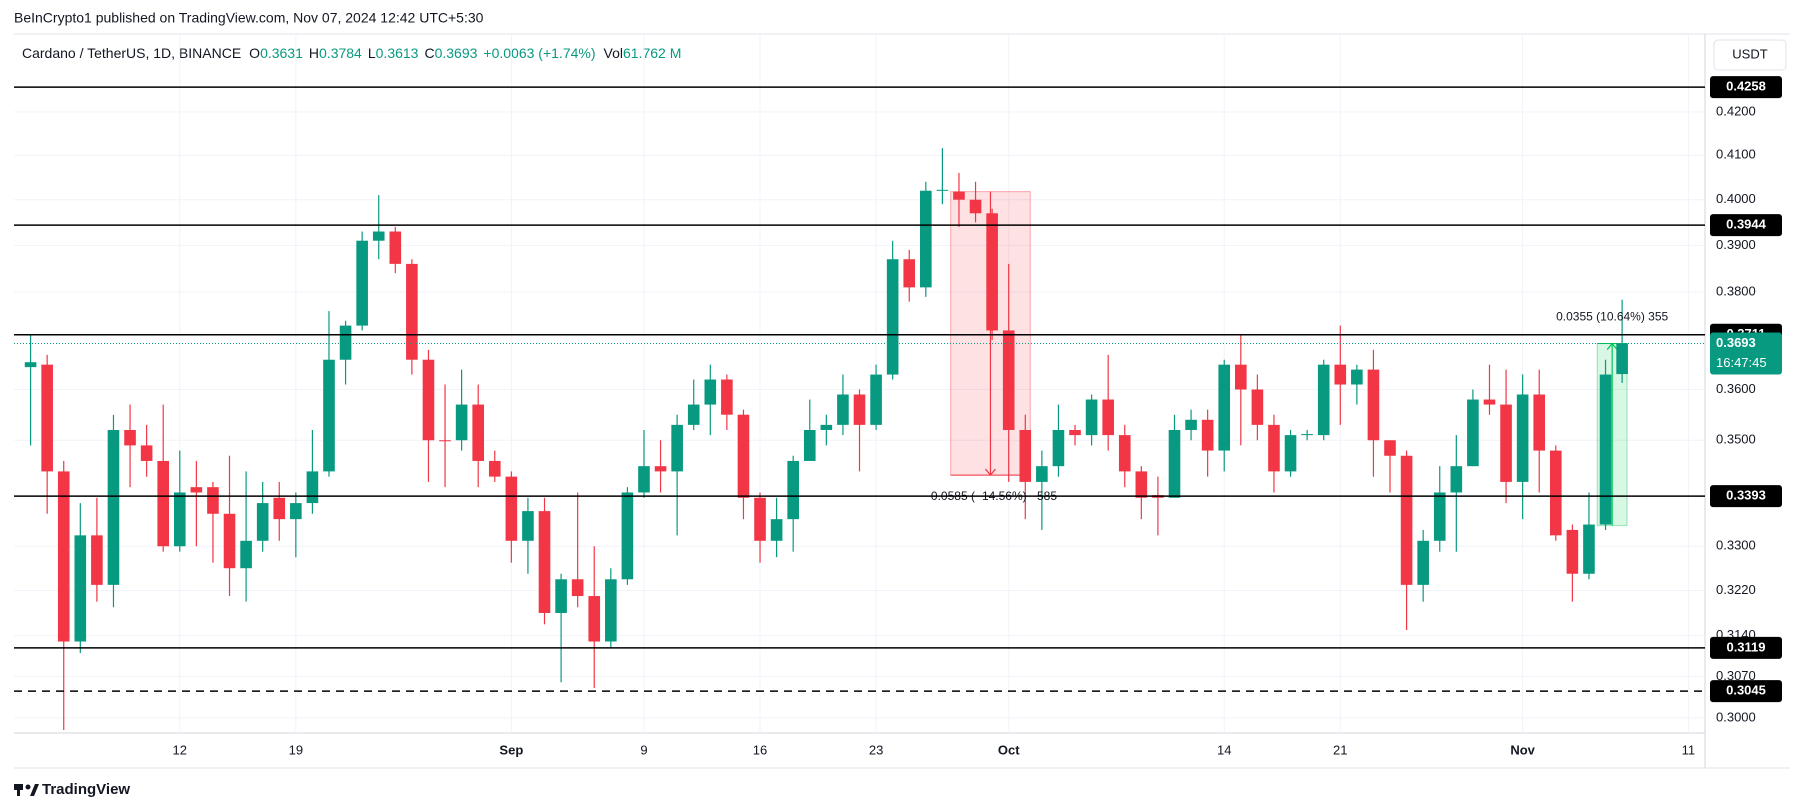  I want to click on level-label: 0.3944, so click(1746, 224).